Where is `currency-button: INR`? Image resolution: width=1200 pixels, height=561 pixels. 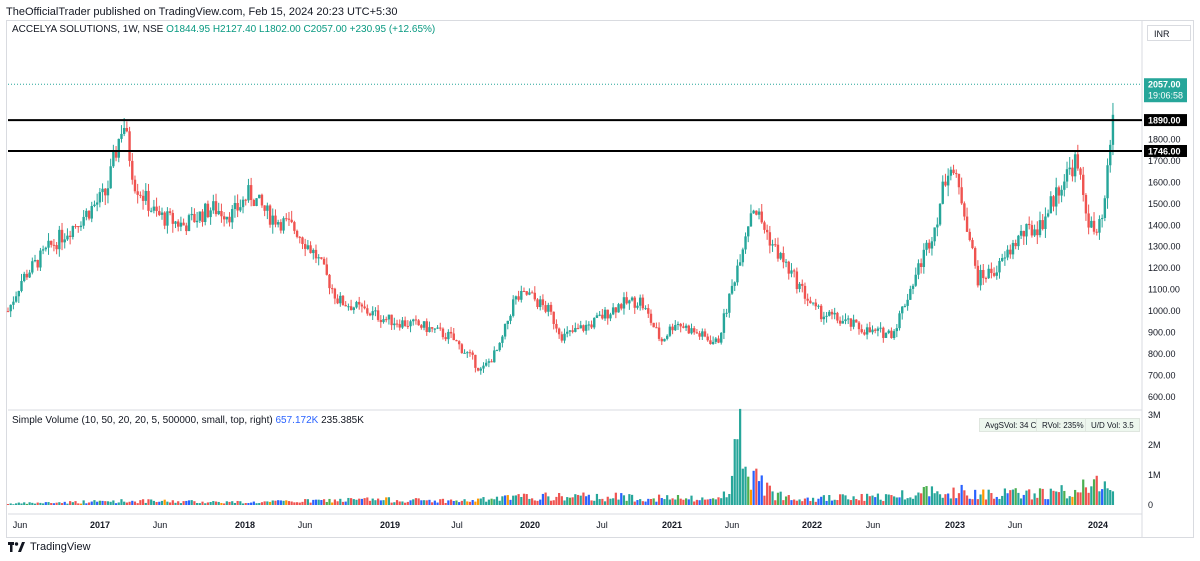
currency-button: INR is located at coordinates (1169, 33).